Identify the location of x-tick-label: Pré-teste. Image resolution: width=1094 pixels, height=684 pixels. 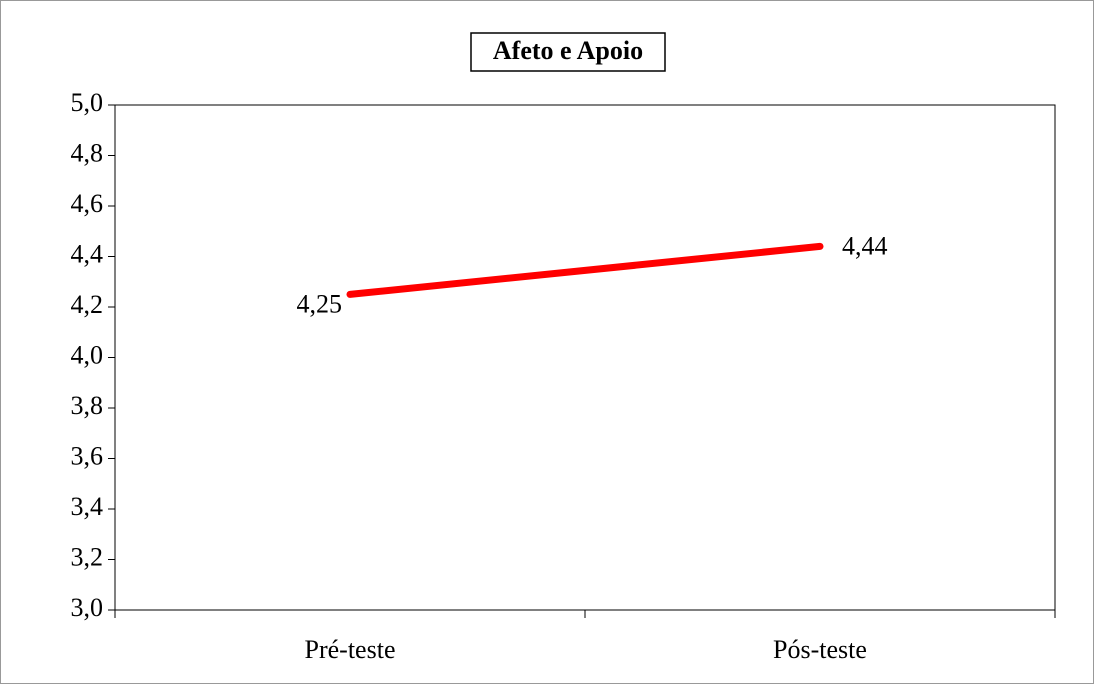
(350, 649).